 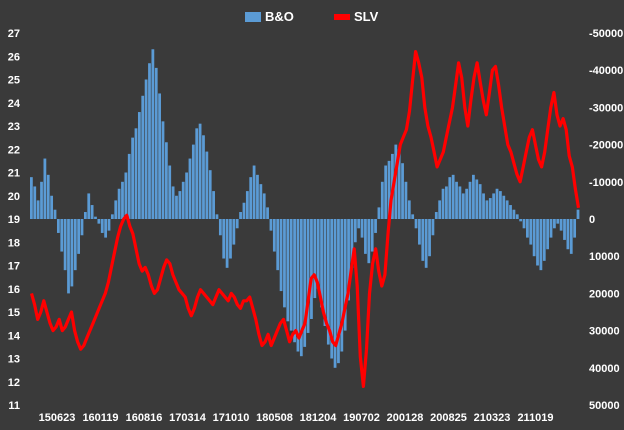 What do you see at coordinates (604, 406) in the screenshot?
I see `right-tick-label: 50000` at bounding box center [604, 406].